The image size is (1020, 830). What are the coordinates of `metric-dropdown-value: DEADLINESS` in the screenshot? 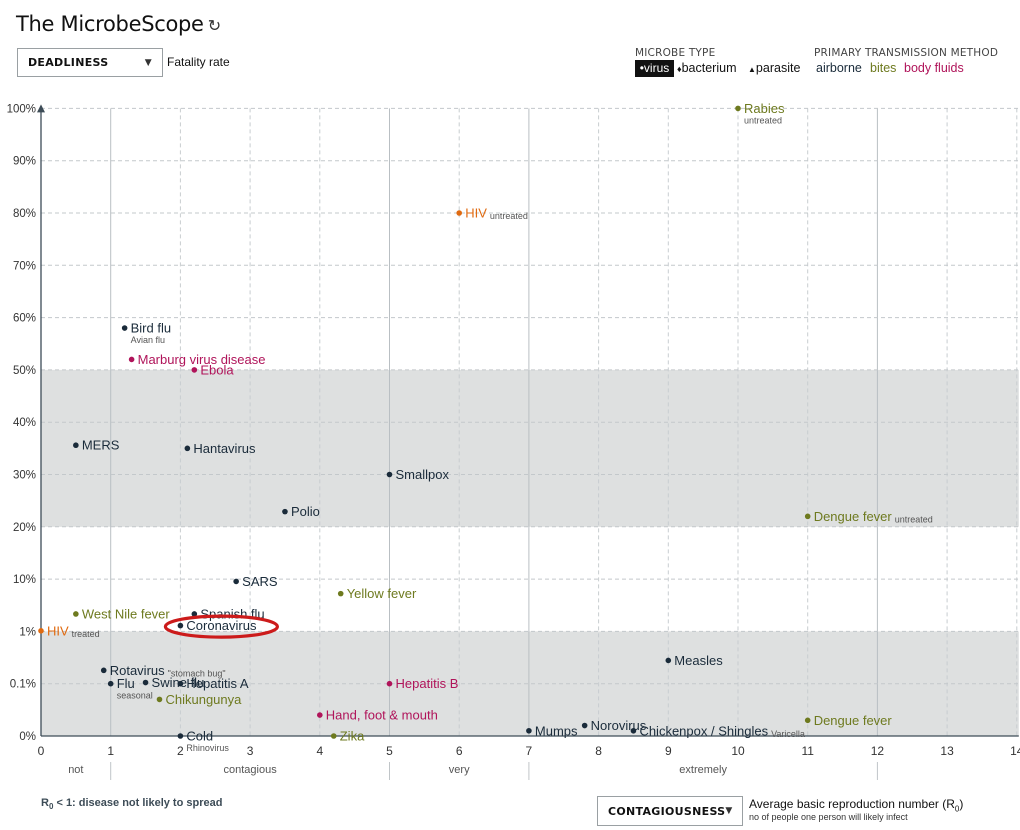 It's located at (68, 62).